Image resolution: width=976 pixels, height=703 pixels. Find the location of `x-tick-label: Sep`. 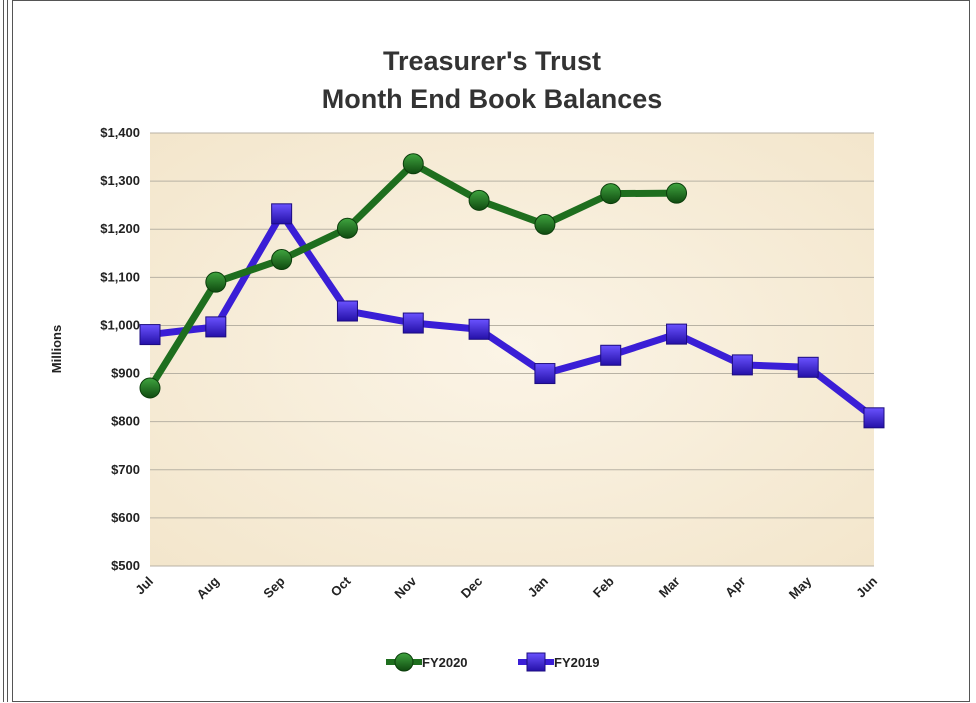

x-tick-label: Sep is located at coordinates (274, 587).